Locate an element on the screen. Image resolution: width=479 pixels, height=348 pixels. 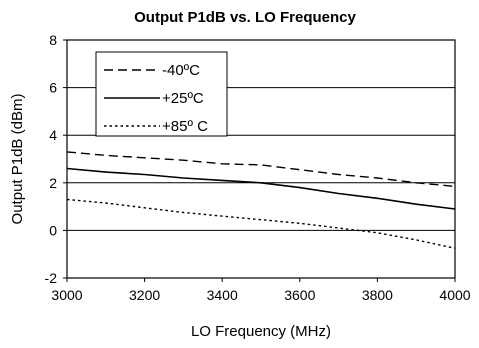
legend-label-3: +85º C is located at coordinates (185, 126).